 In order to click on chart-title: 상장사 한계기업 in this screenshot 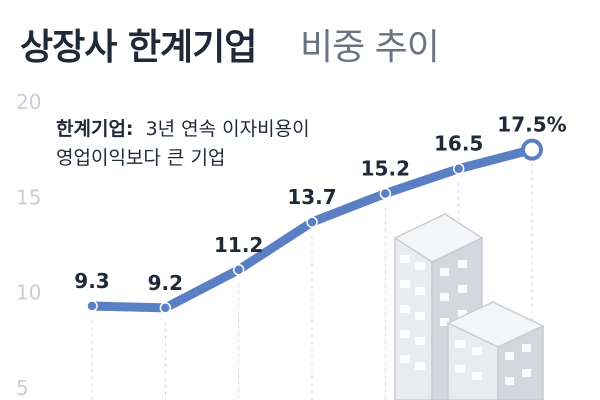, I will do `click(138, 47)`.